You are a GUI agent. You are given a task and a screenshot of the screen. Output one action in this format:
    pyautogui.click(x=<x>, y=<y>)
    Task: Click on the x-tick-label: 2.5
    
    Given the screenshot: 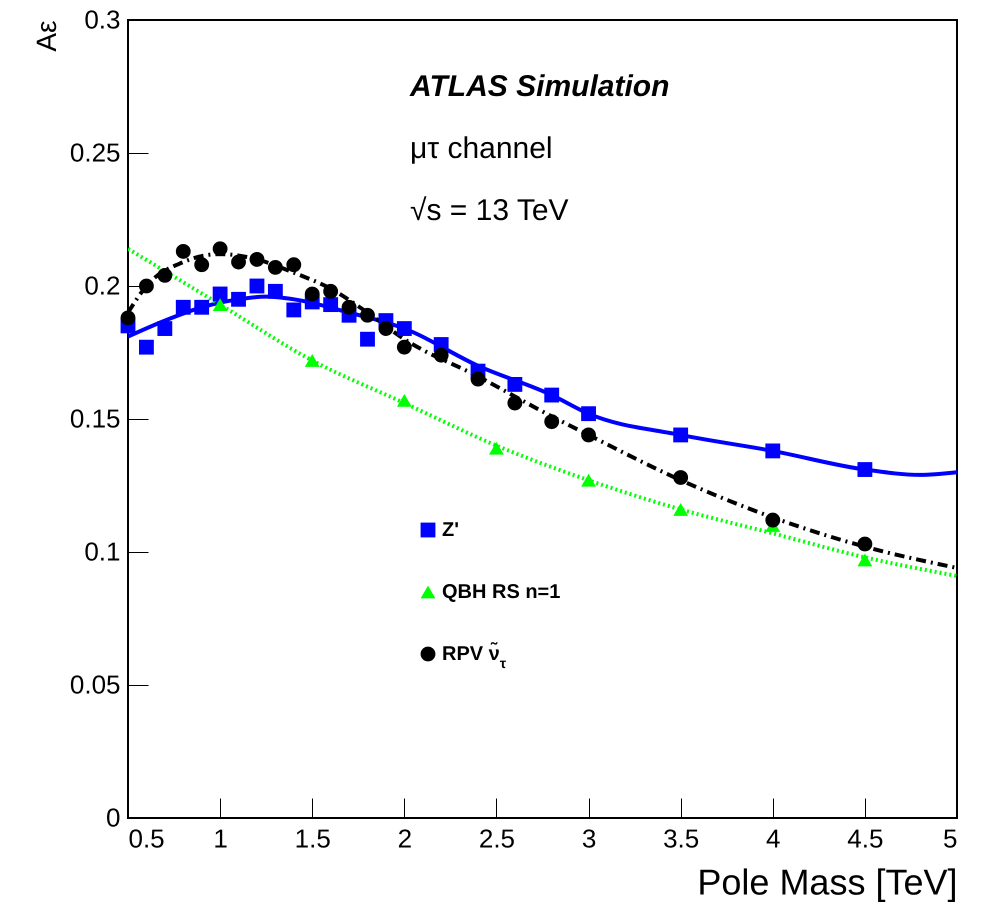 What is the action you would take?
    pyautogui.click(x=497, y=839)
    